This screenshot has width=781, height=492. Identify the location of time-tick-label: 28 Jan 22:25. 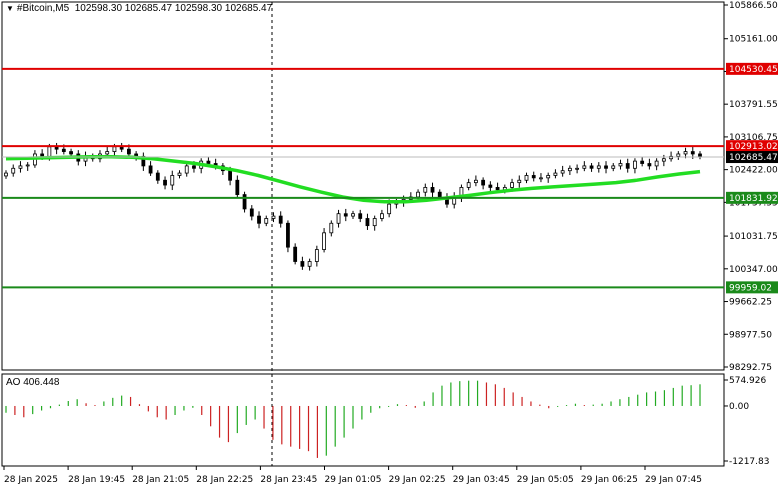
(224, 480).